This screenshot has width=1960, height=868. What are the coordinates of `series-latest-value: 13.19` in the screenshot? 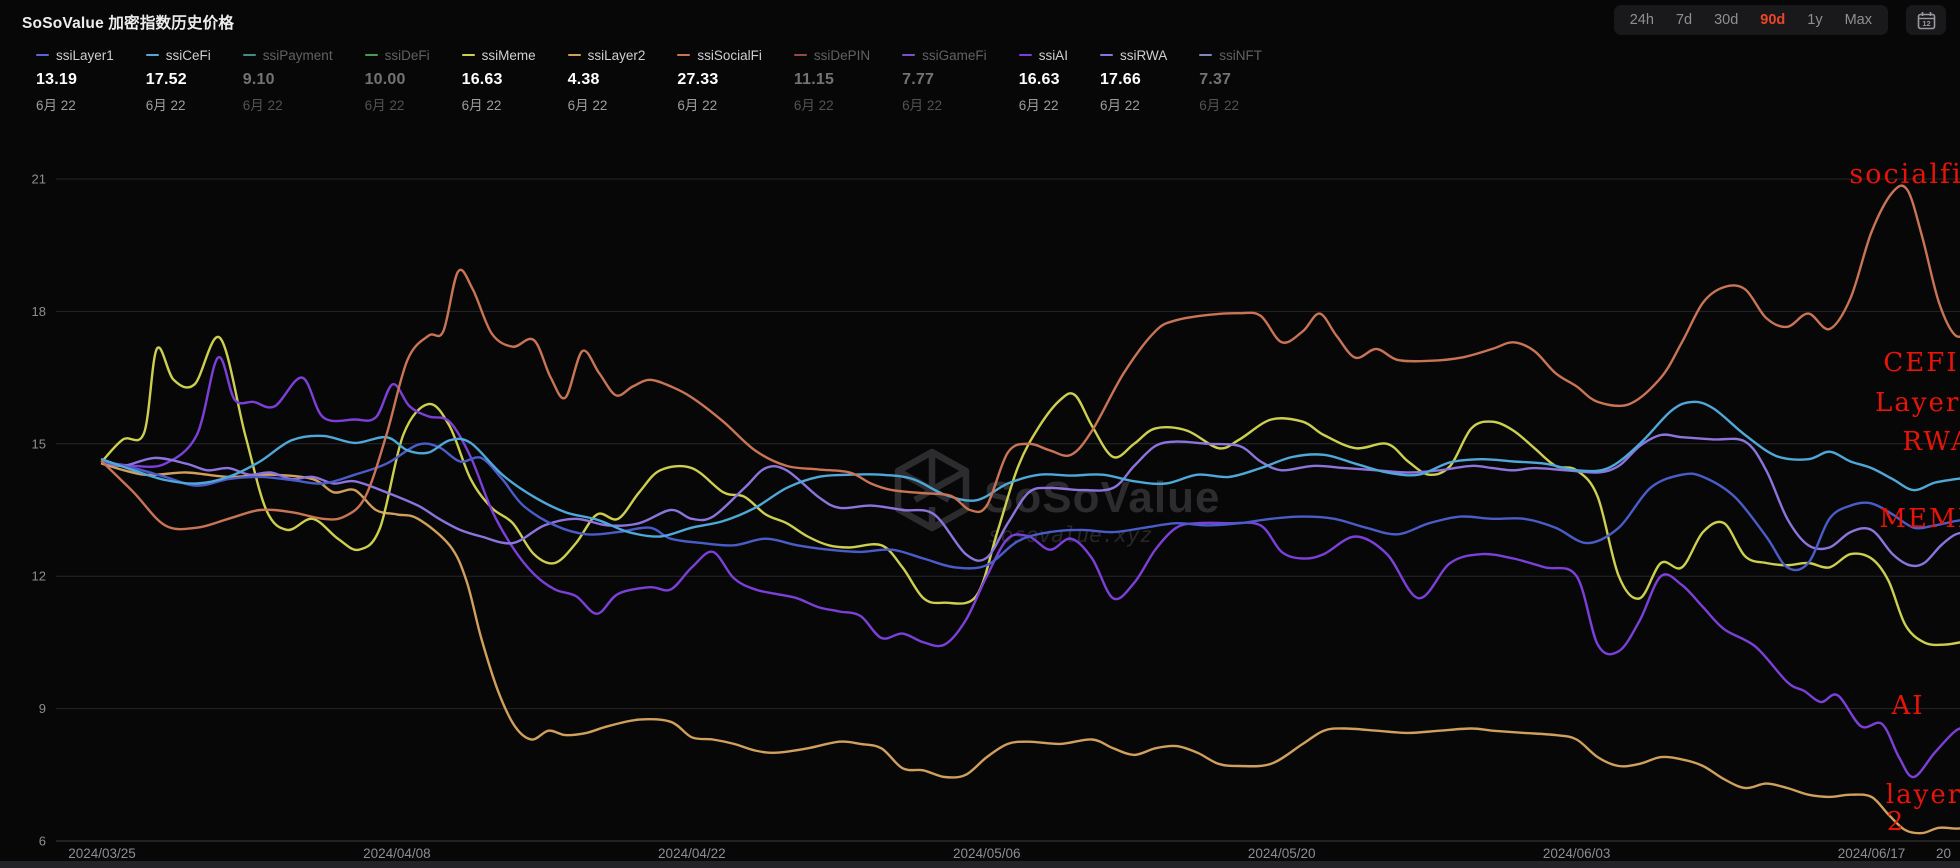 It's located at (57, 79).